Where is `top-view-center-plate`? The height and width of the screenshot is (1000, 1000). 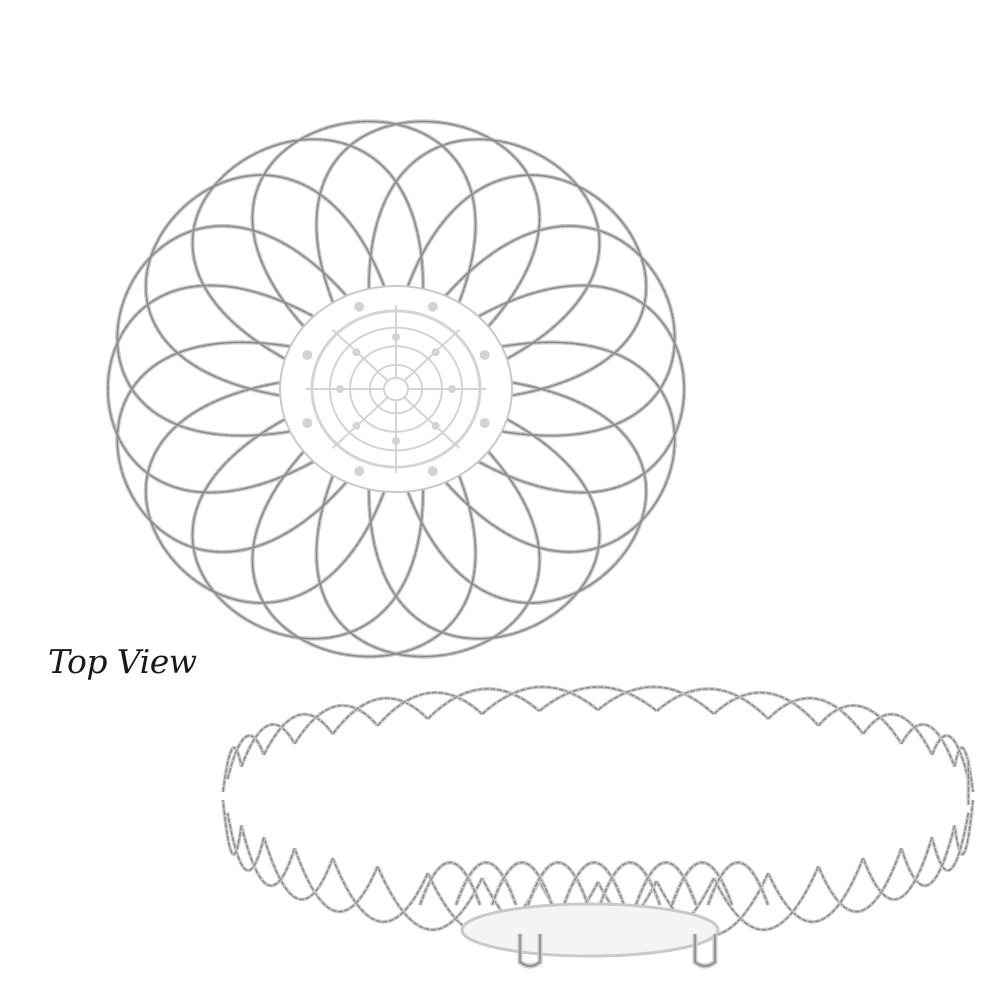
top-view-center-plate is located at coordinates (396, 389).